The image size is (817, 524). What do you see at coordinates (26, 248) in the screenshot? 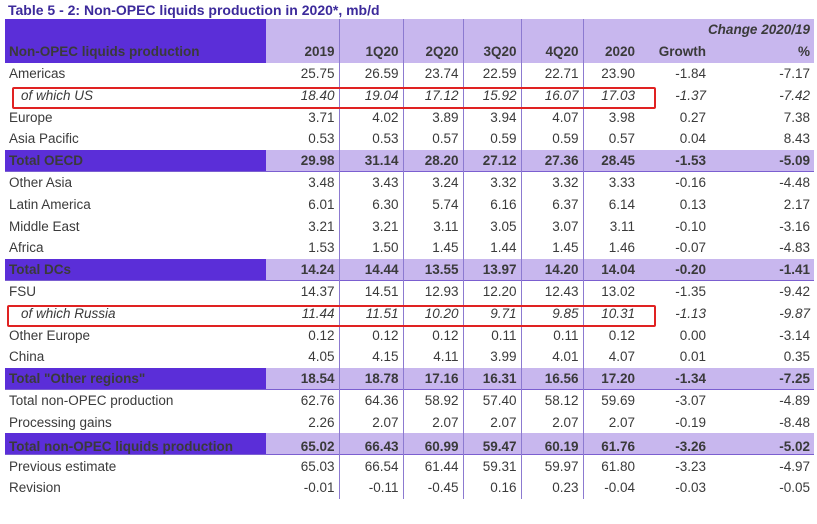
I see `row-label: Africa` at bounding box center [26, 248].